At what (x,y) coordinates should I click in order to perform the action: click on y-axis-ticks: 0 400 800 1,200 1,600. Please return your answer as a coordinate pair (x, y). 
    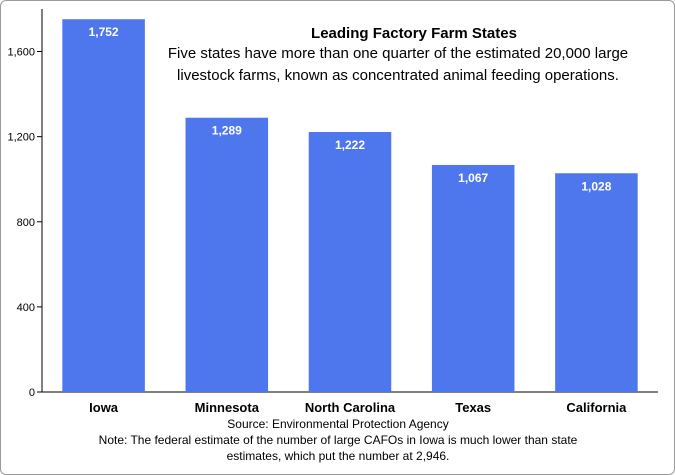
    Looking at the image, I should click on (24, 223).